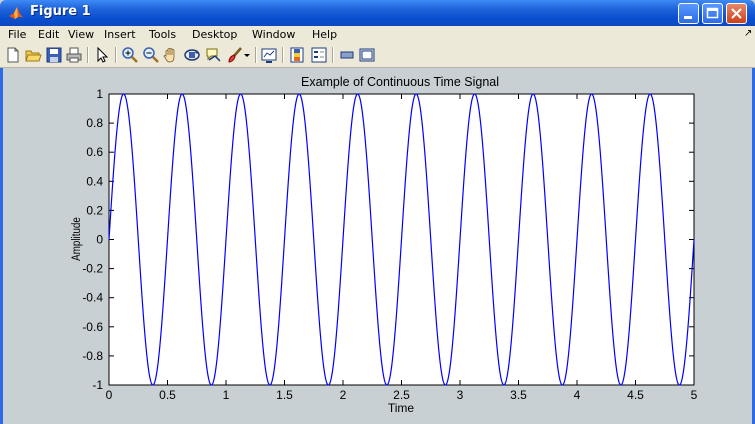 The width and height of the screenshot is (755, 424). I want to click on open-file-icon, so click(33, 55).